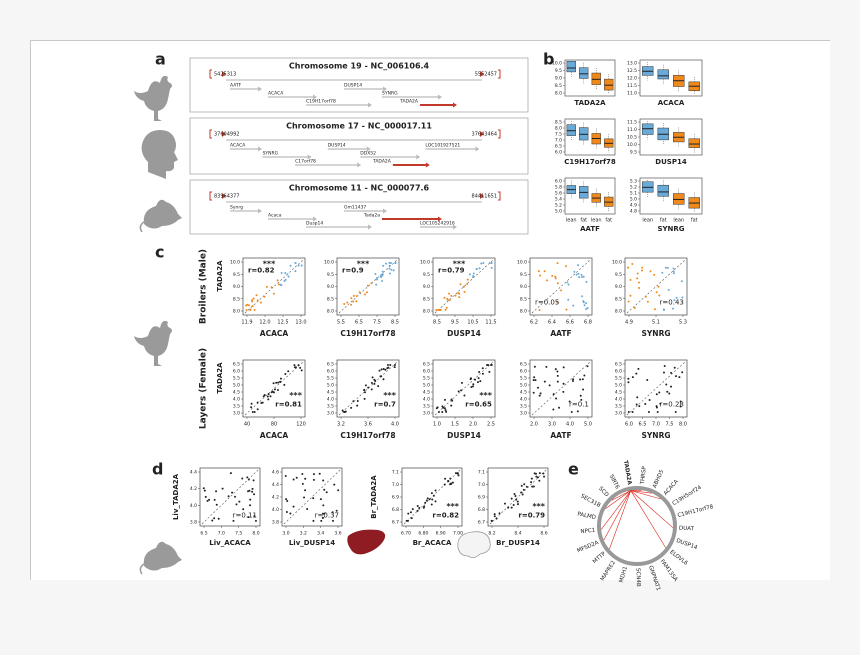 The width and height of the screenshot is (860, 655). What do you see at coordinates (633, 188) in the screenshot?
I see `y-tick-label: 5.2` at bounding box center [633, 188].